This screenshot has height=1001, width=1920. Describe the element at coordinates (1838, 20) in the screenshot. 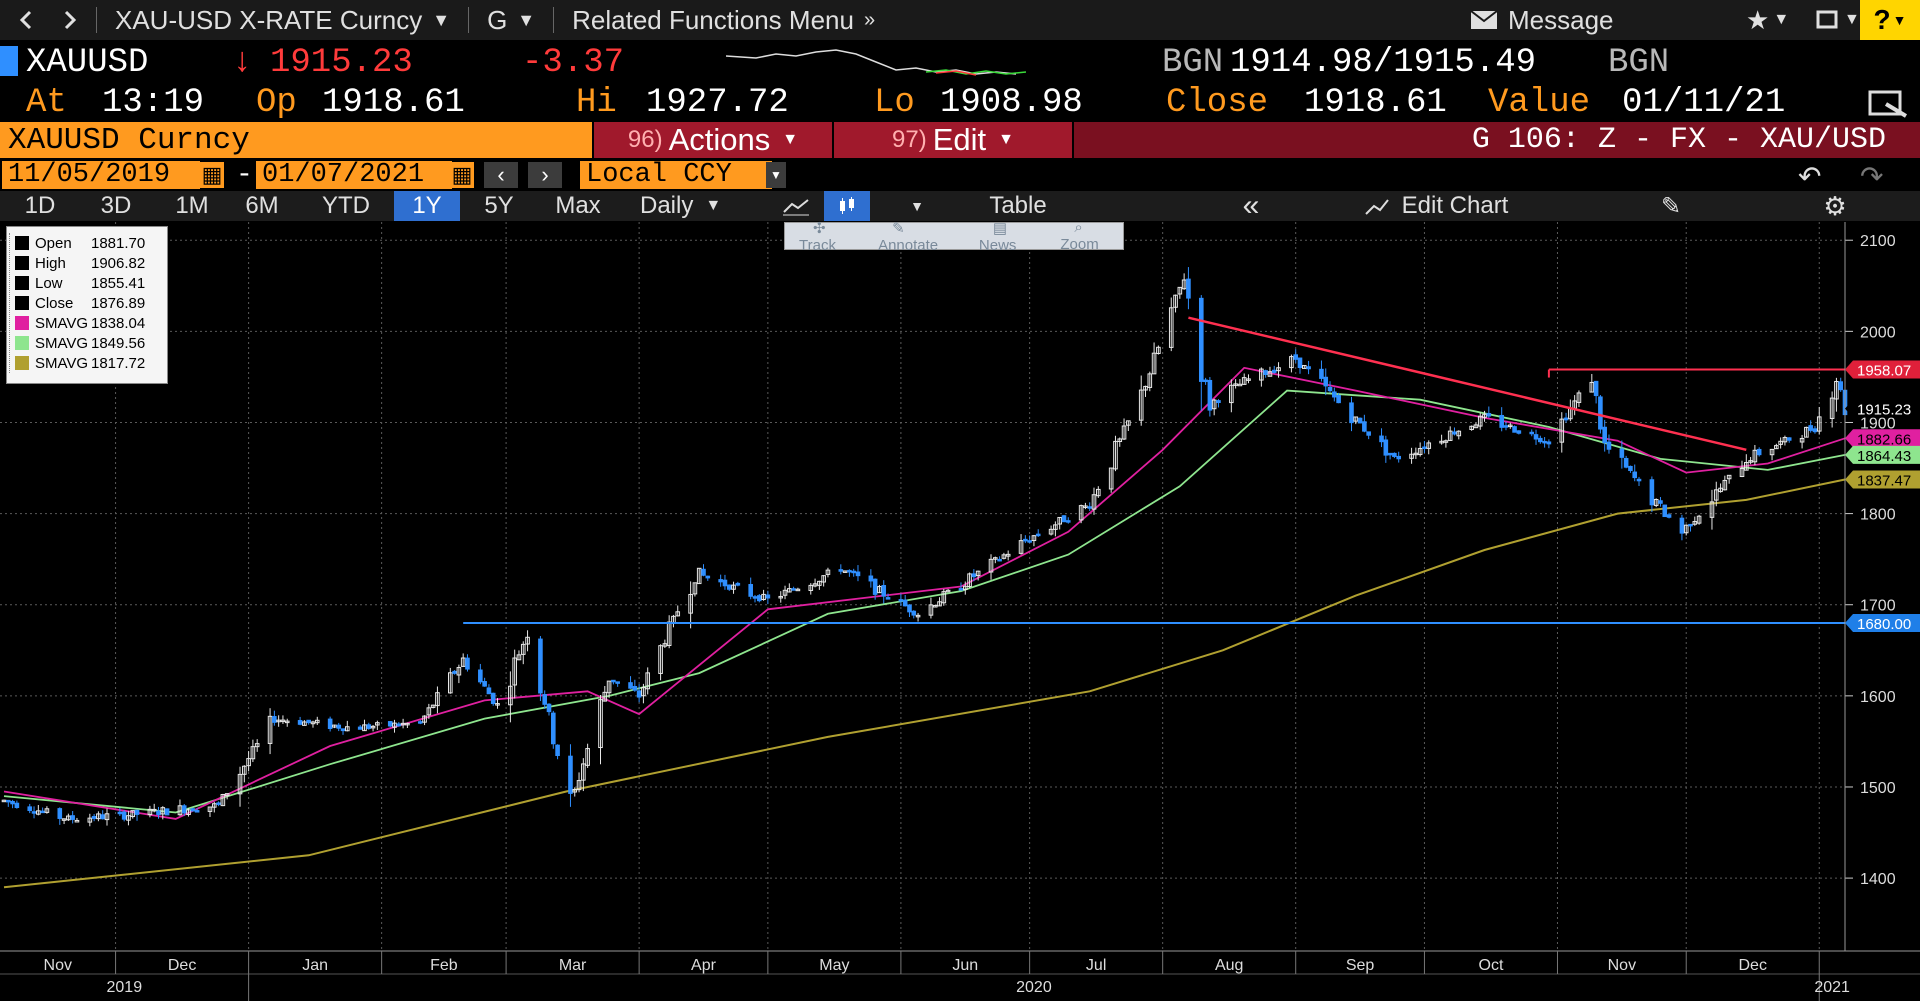

I see `window-button: ▼` at that location.